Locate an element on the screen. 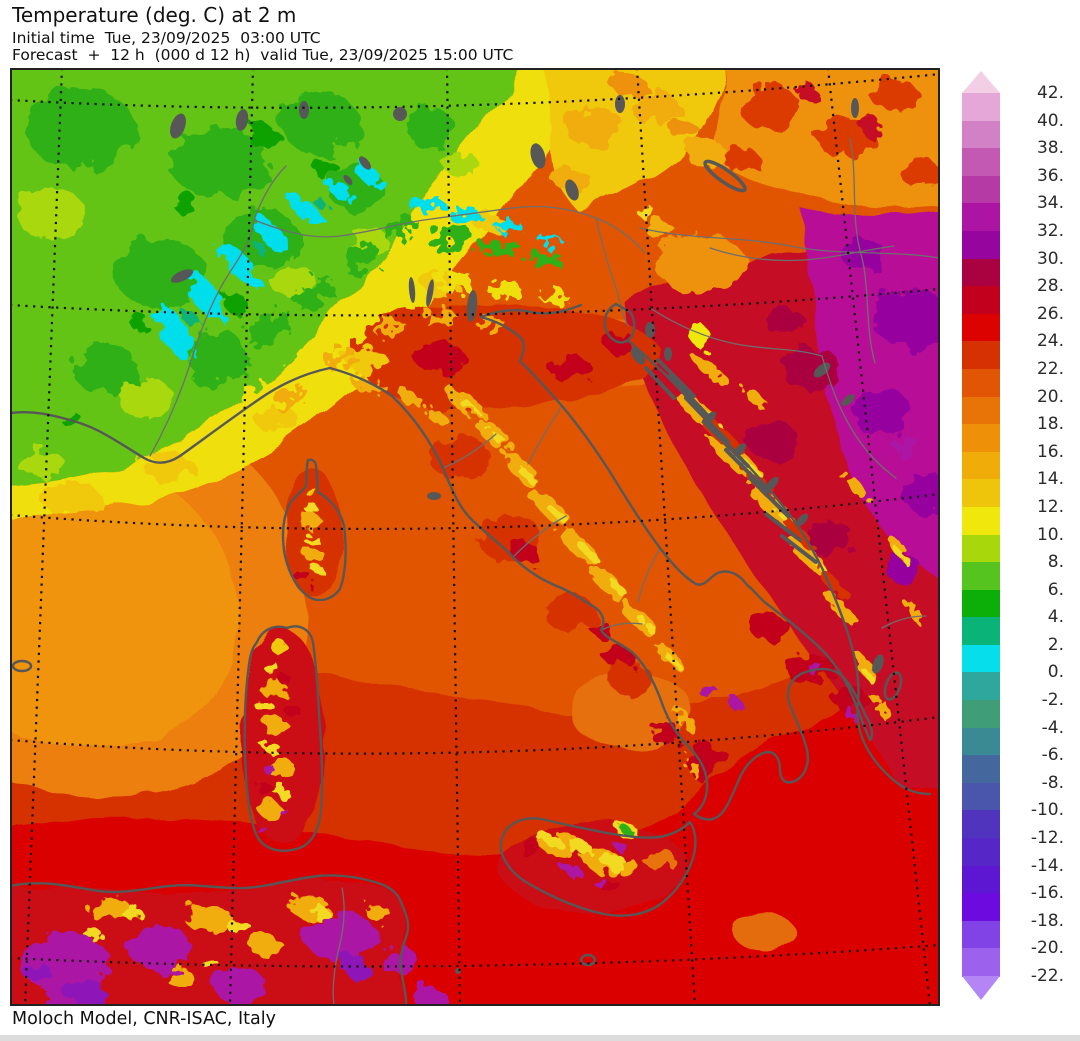  scale-label: -18. is located at coordinates (1047, 920).